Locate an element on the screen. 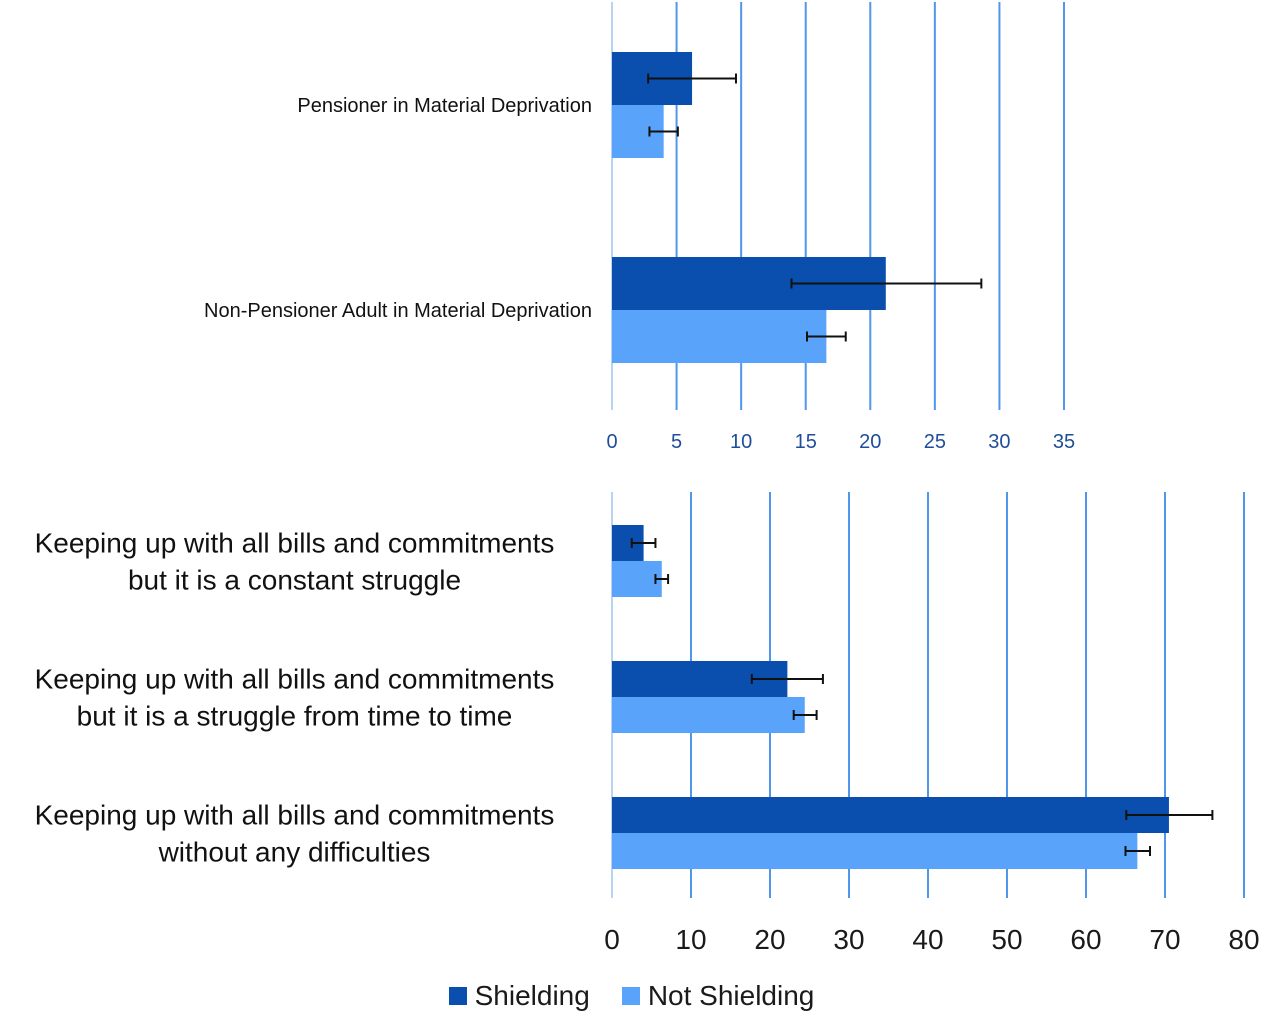 This screenshot has width=1263, height=1019. category-label: without any difficulties is located at coordinates (294, 851).